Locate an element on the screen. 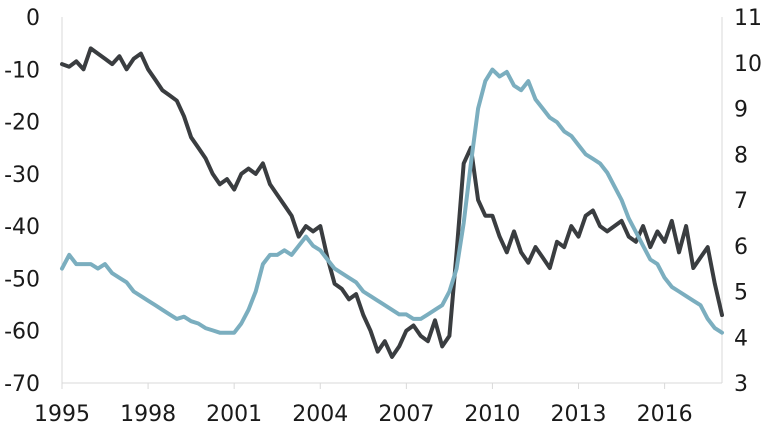 The image size is (778, 430). x-tick-label: 2013 is located at coordinates (579, 414).